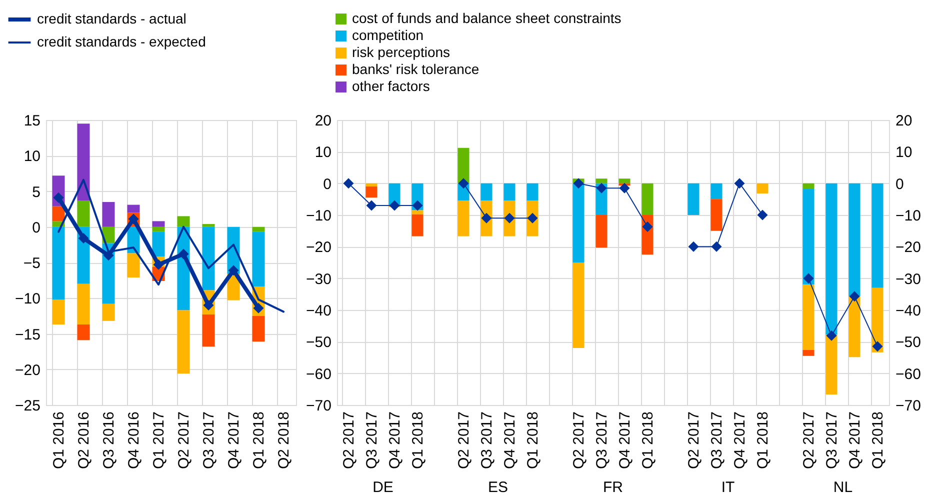  Describe the element at coordinates (843, 487) in the screenshot. I see `text: NL` at that location.